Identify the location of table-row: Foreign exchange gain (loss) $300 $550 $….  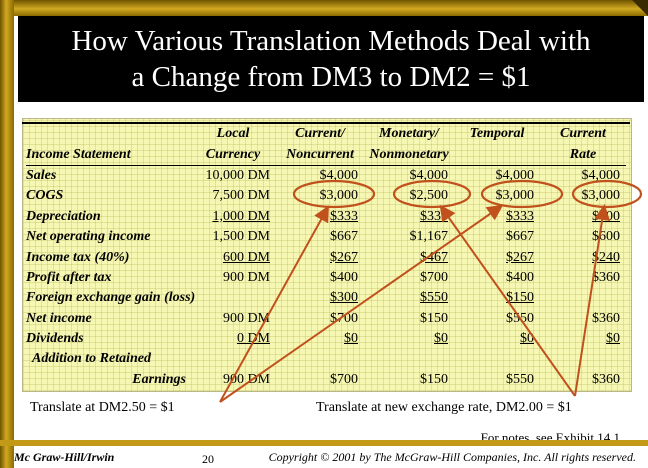
(326, 298).